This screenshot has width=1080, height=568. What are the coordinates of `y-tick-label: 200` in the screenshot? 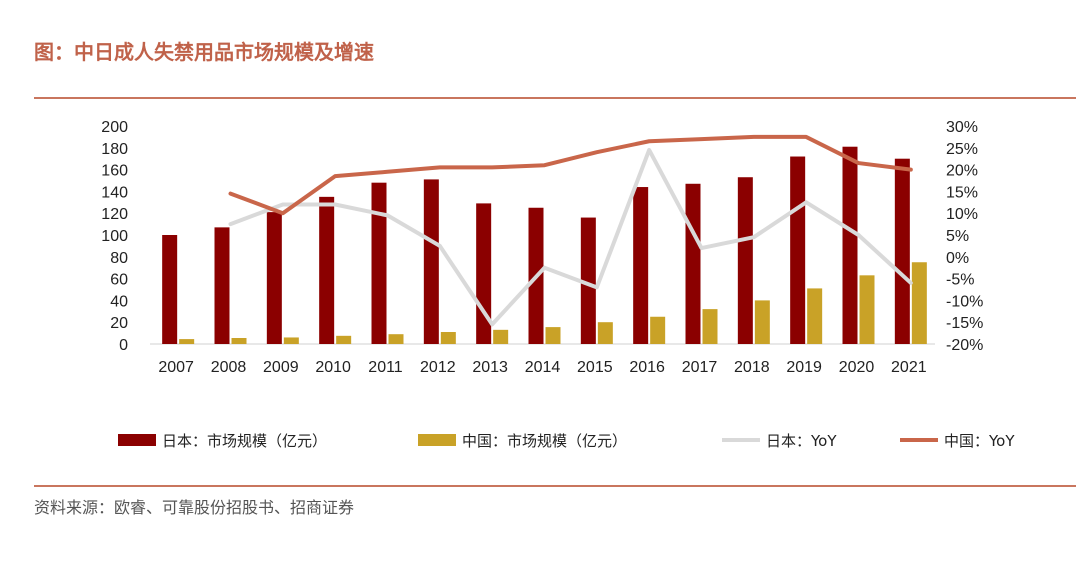 It's located at (114, 127).